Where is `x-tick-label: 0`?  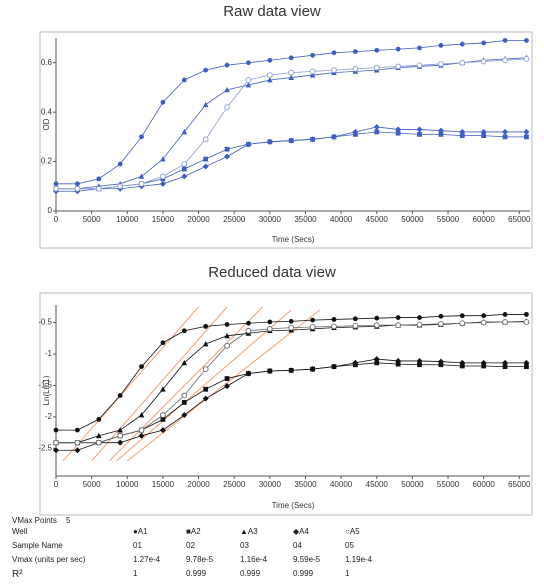 x-tick-label: 0 is located at coordinates (56, 219).